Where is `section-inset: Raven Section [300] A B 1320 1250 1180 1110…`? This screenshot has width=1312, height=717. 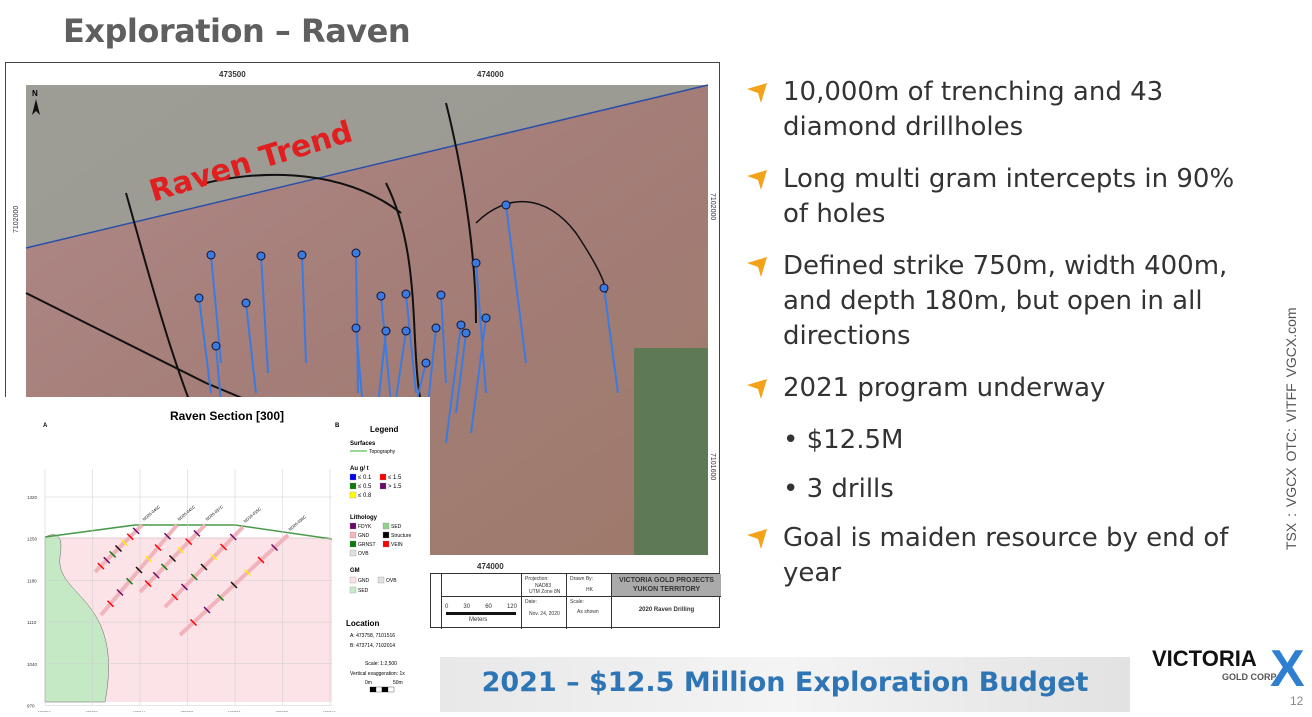
section-inset: Raven Section [300] A B 1320 1250 1180 1110… is located at coordinates (217, 557).